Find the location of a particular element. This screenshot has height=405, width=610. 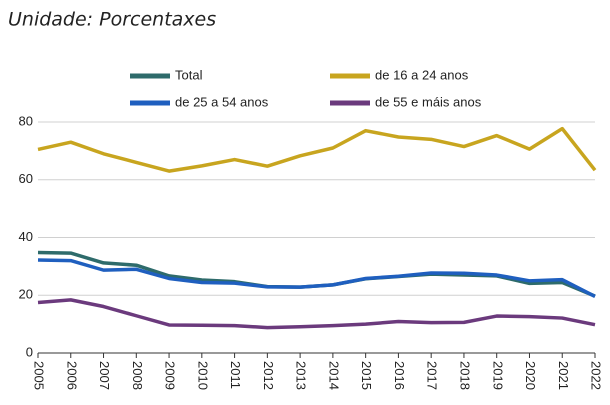

x-tick-label: 2020 is located at coordinates (530, 375).